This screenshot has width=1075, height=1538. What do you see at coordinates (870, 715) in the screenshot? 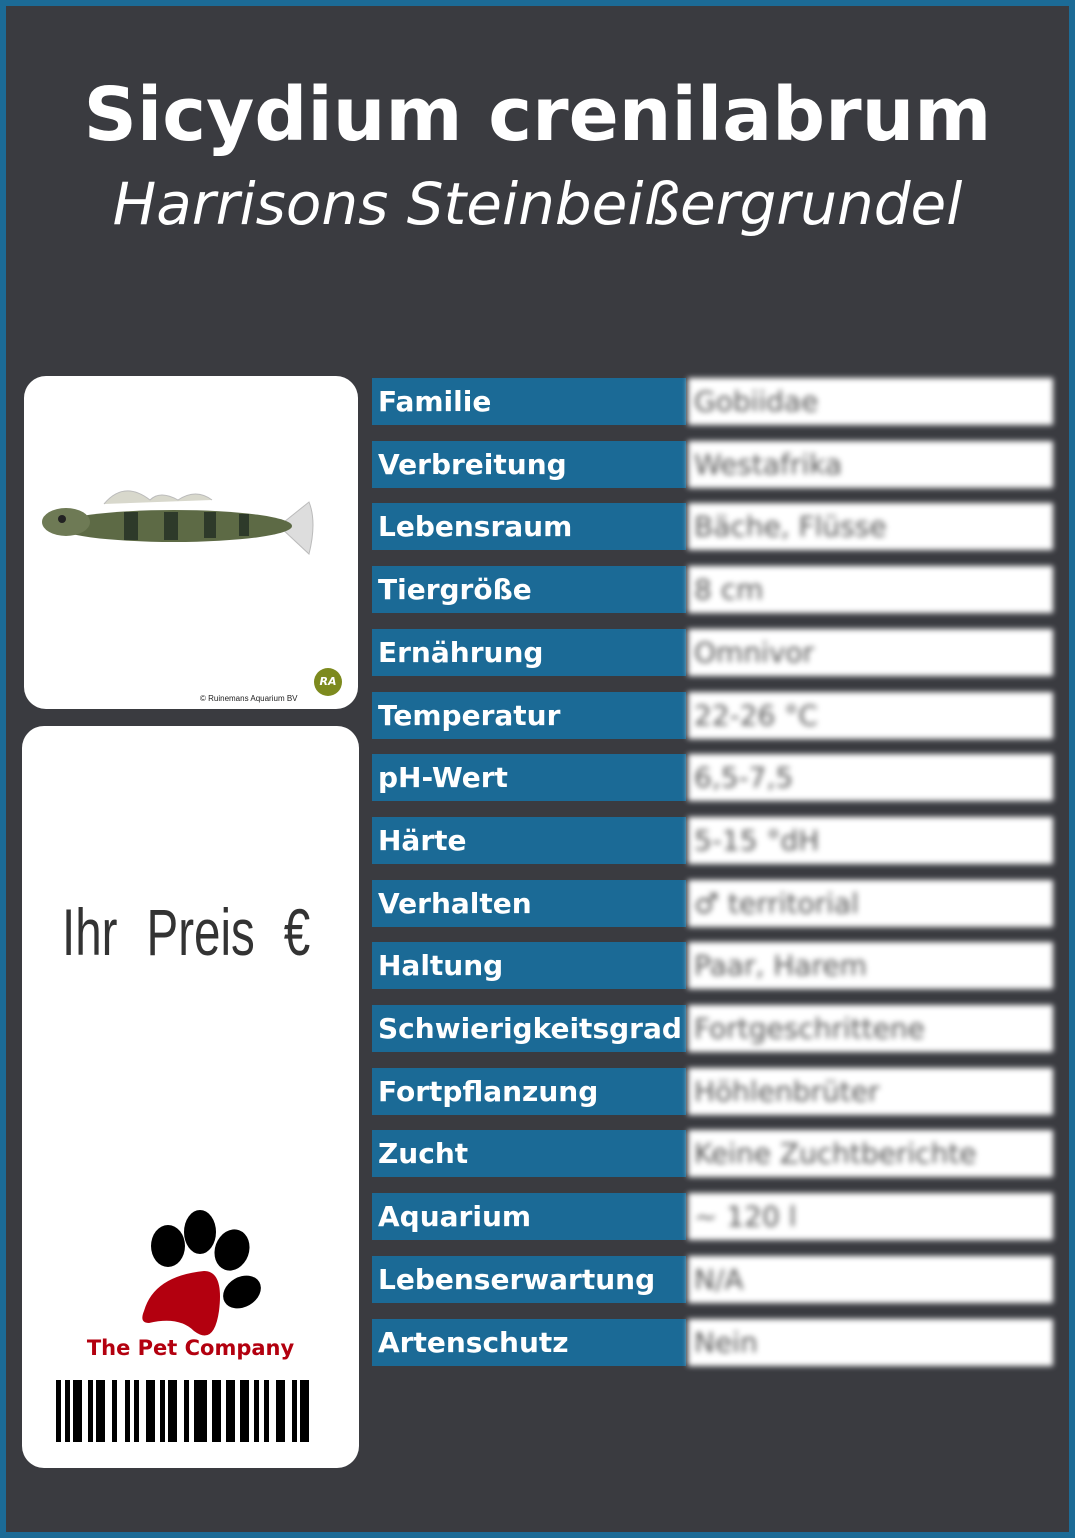
I see `fact-value: 22-26 °C` at bounding box center [870, 715].